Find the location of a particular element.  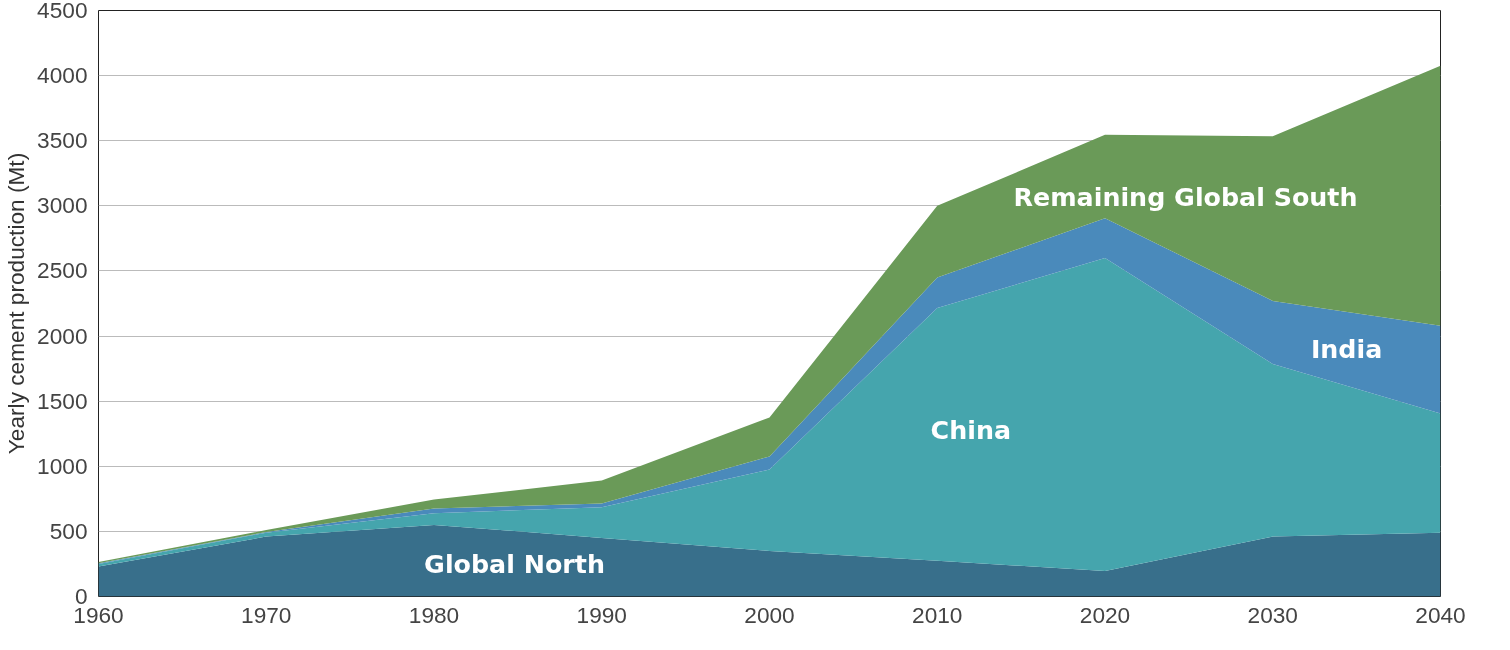

x-tick-label: 1970 is located at coordinates (266, 614).